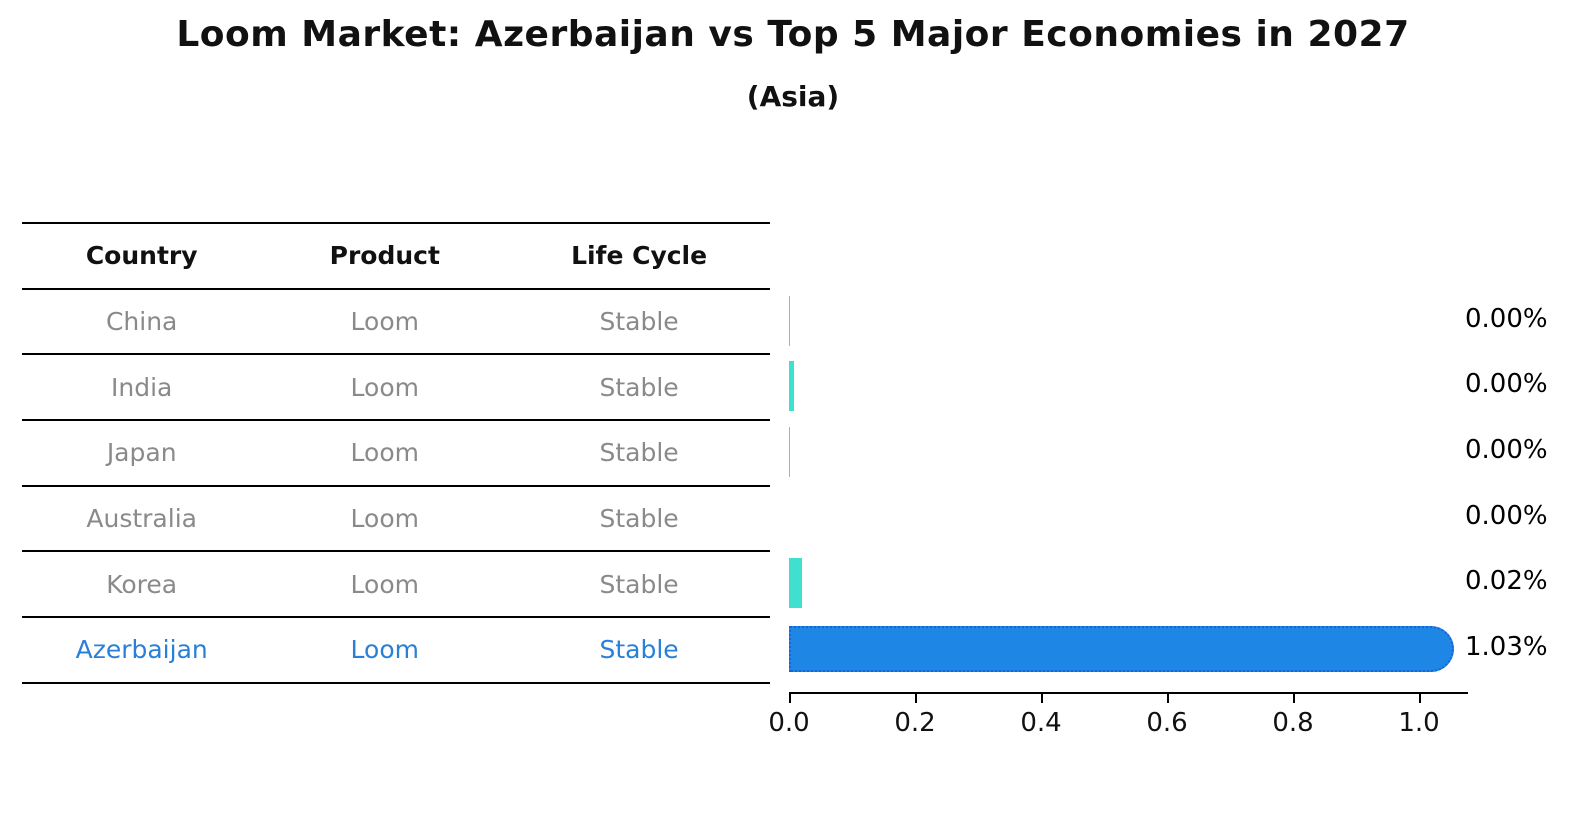  What do you see at coordinates (1167, 723) in the screenshot?
I see `x-tick-label-0.6: 0.6` at bounding box center [1167, 723].